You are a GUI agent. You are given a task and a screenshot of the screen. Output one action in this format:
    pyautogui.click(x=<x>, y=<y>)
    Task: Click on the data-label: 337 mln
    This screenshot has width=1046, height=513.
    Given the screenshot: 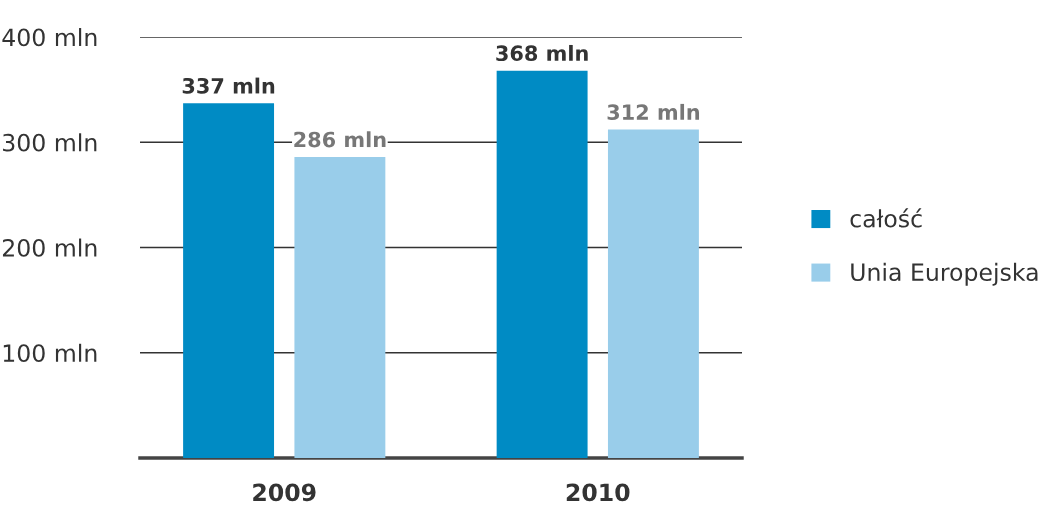 What is the action you would take?
    pyautogui.click(x=228, y=85)
    